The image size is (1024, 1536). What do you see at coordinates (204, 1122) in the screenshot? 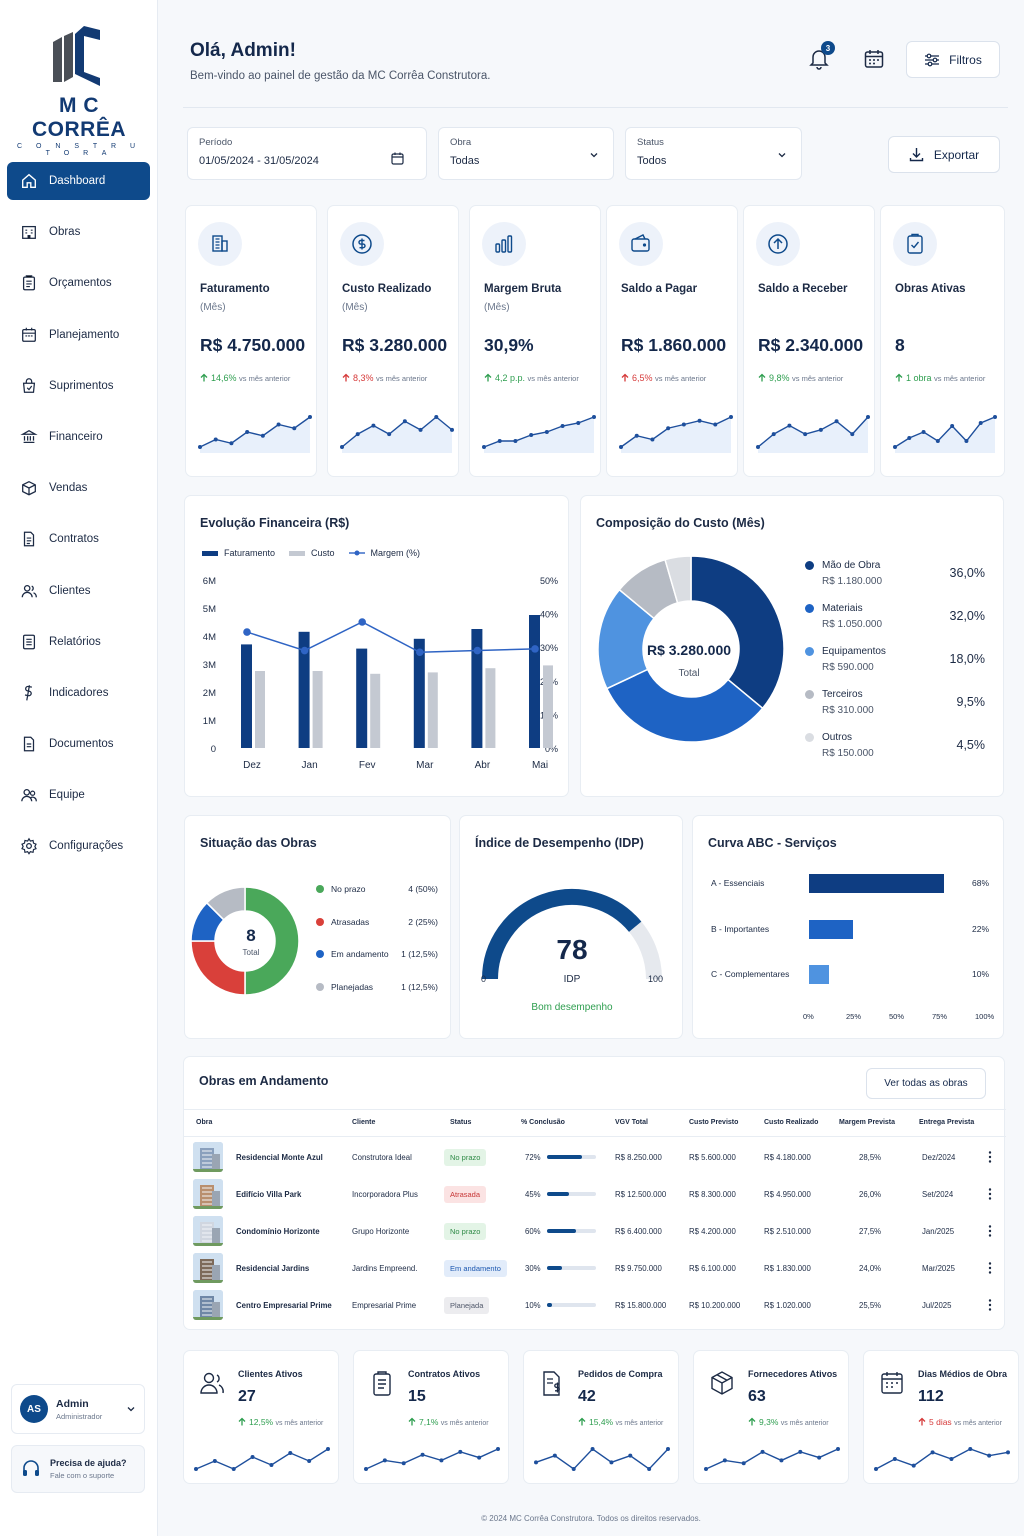
I see `column-header: Obra` at bounding box center [204, 1122].